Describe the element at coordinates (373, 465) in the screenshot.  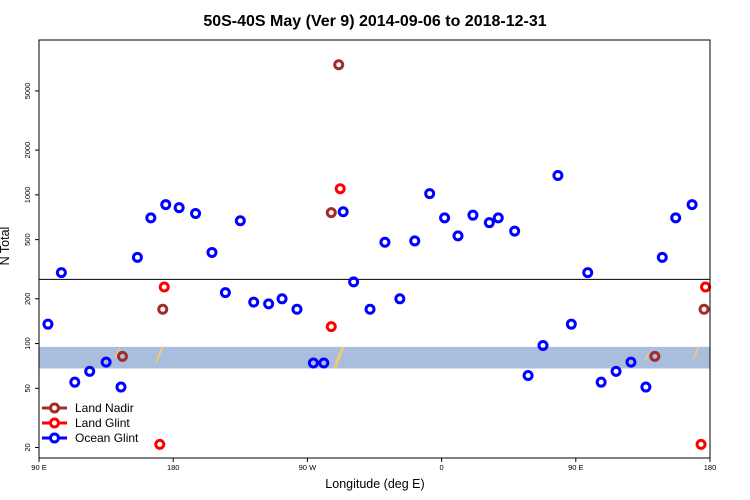
I see `x-axis: 90 E 180 90 W 0 90 E 180` at that location.